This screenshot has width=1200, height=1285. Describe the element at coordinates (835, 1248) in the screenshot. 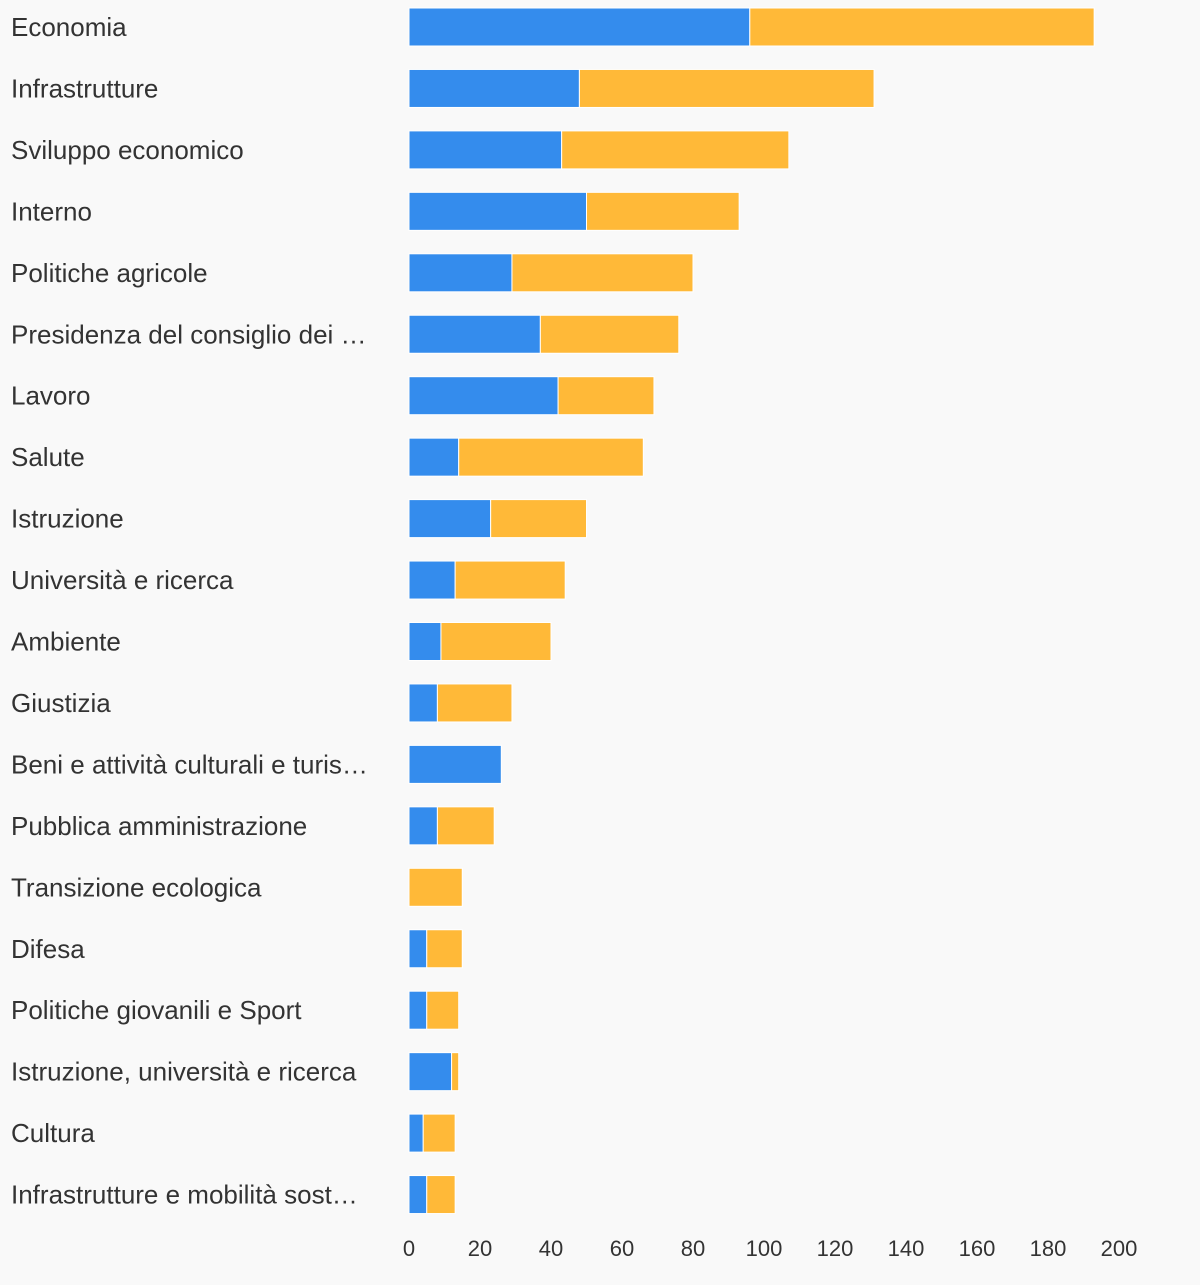

I see `x-tick-label: 120` at that location.